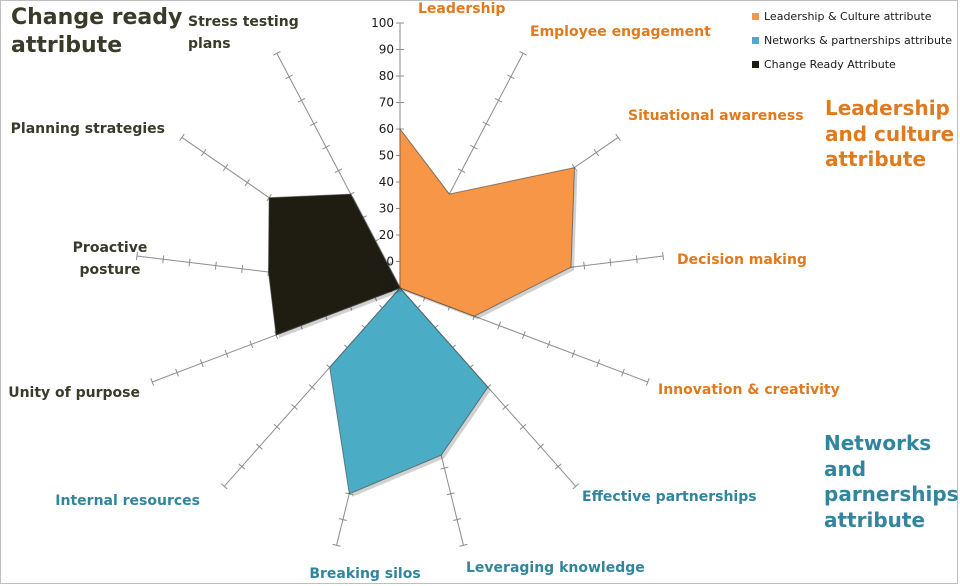 The height and width of the screenshot is (586, 960). I want to click on category-label: Leveraging knowledge, so click(555, 568).